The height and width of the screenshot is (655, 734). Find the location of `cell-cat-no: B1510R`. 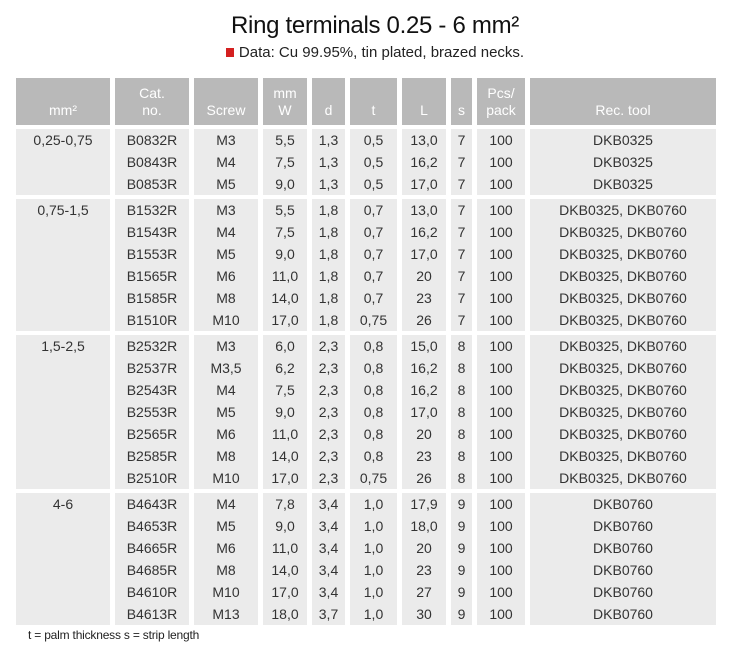

cell-cat-no: B1510R is located at coordinates (152, 320).